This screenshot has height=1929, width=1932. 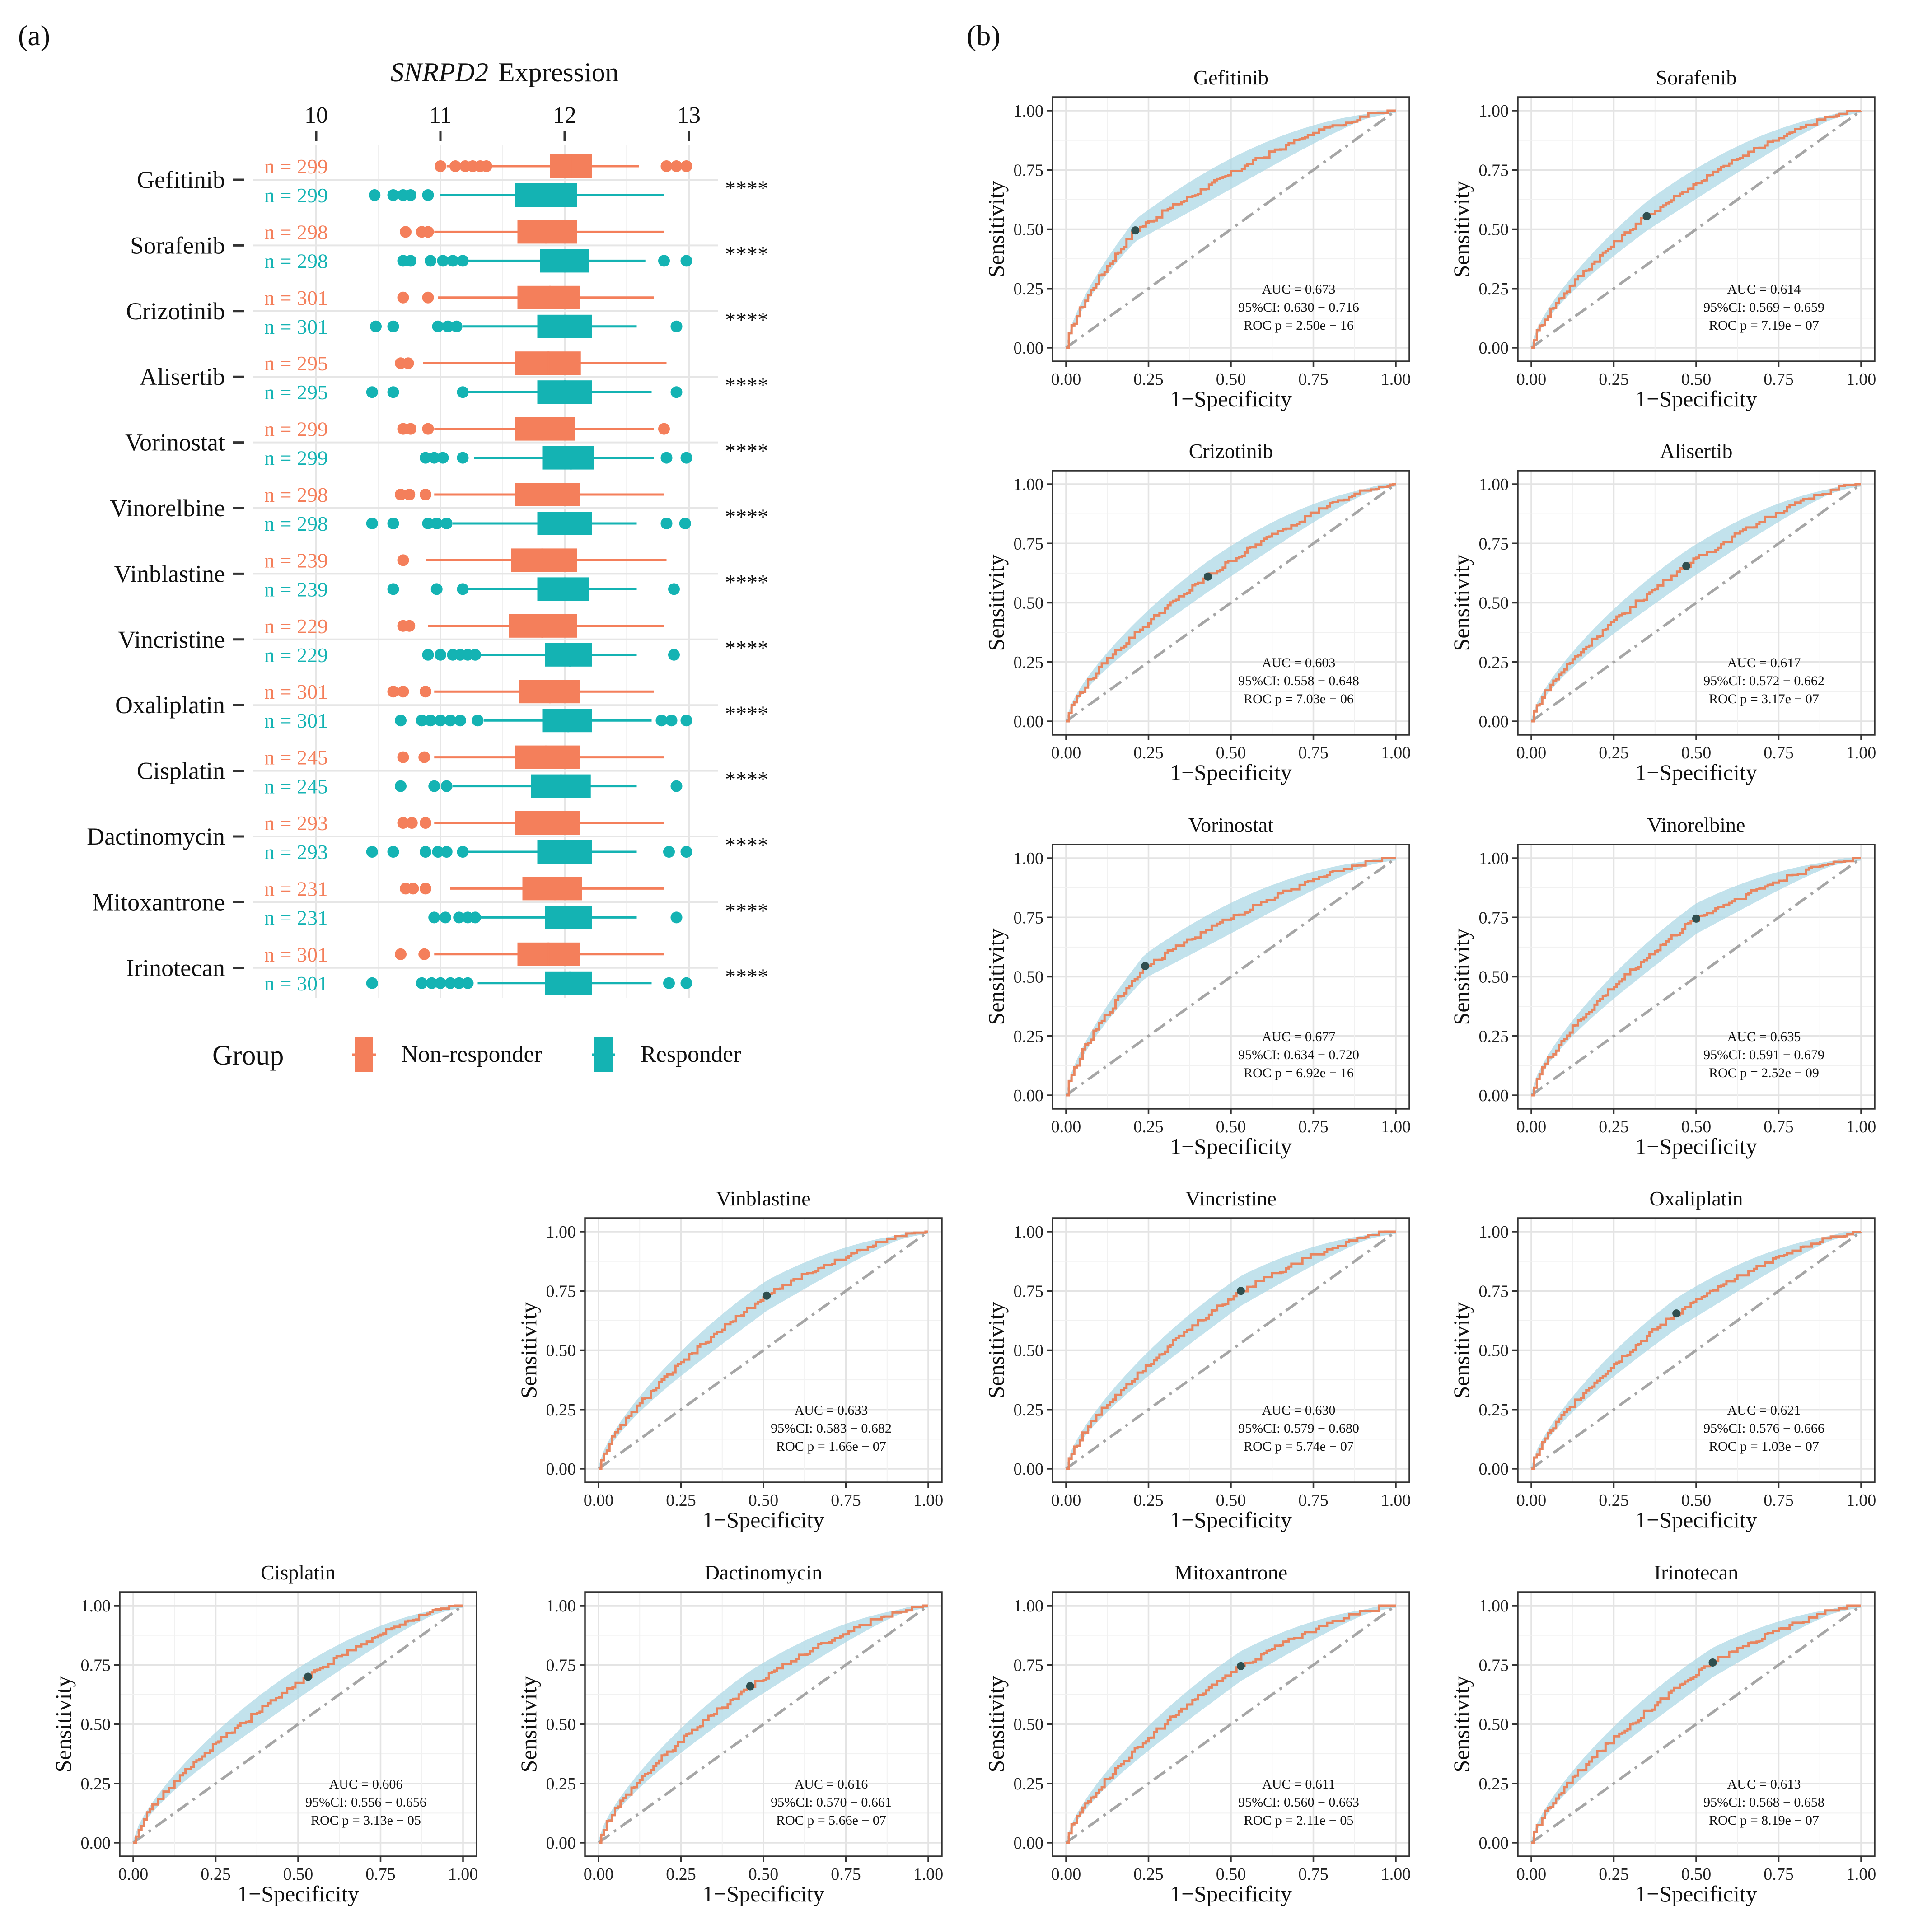 What do you see at coordinates (1299, 1446) in the screenshot?
I see `roc-p-text: ROC p = 5.74e − 07` at bounding box center [1299, 1446].